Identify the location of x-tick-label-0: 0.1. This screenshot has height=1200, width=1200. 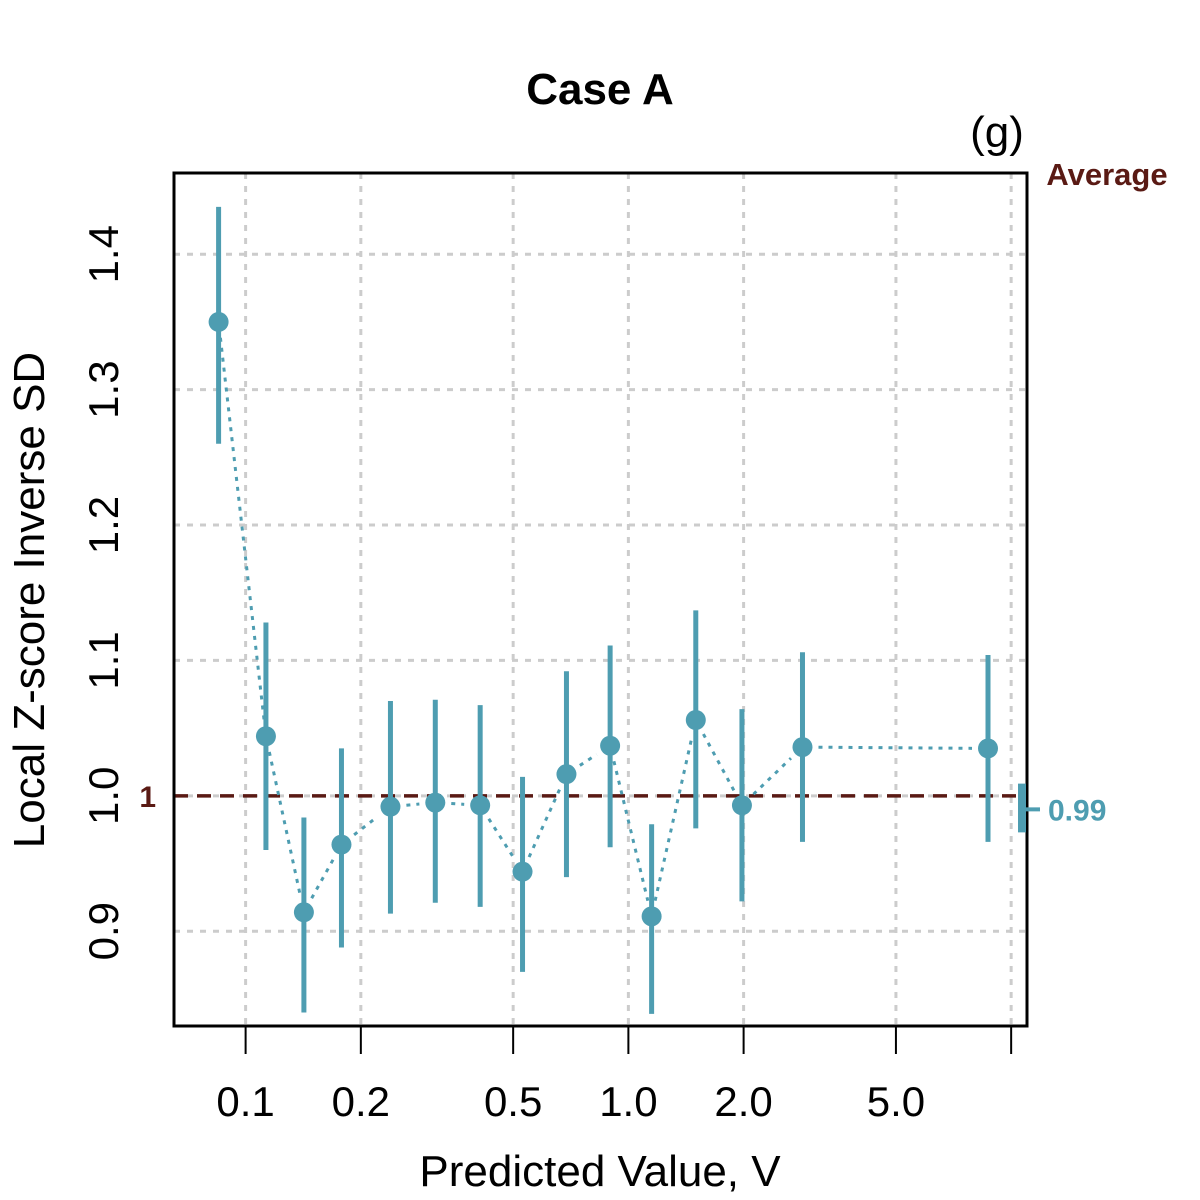
(245, 1101).